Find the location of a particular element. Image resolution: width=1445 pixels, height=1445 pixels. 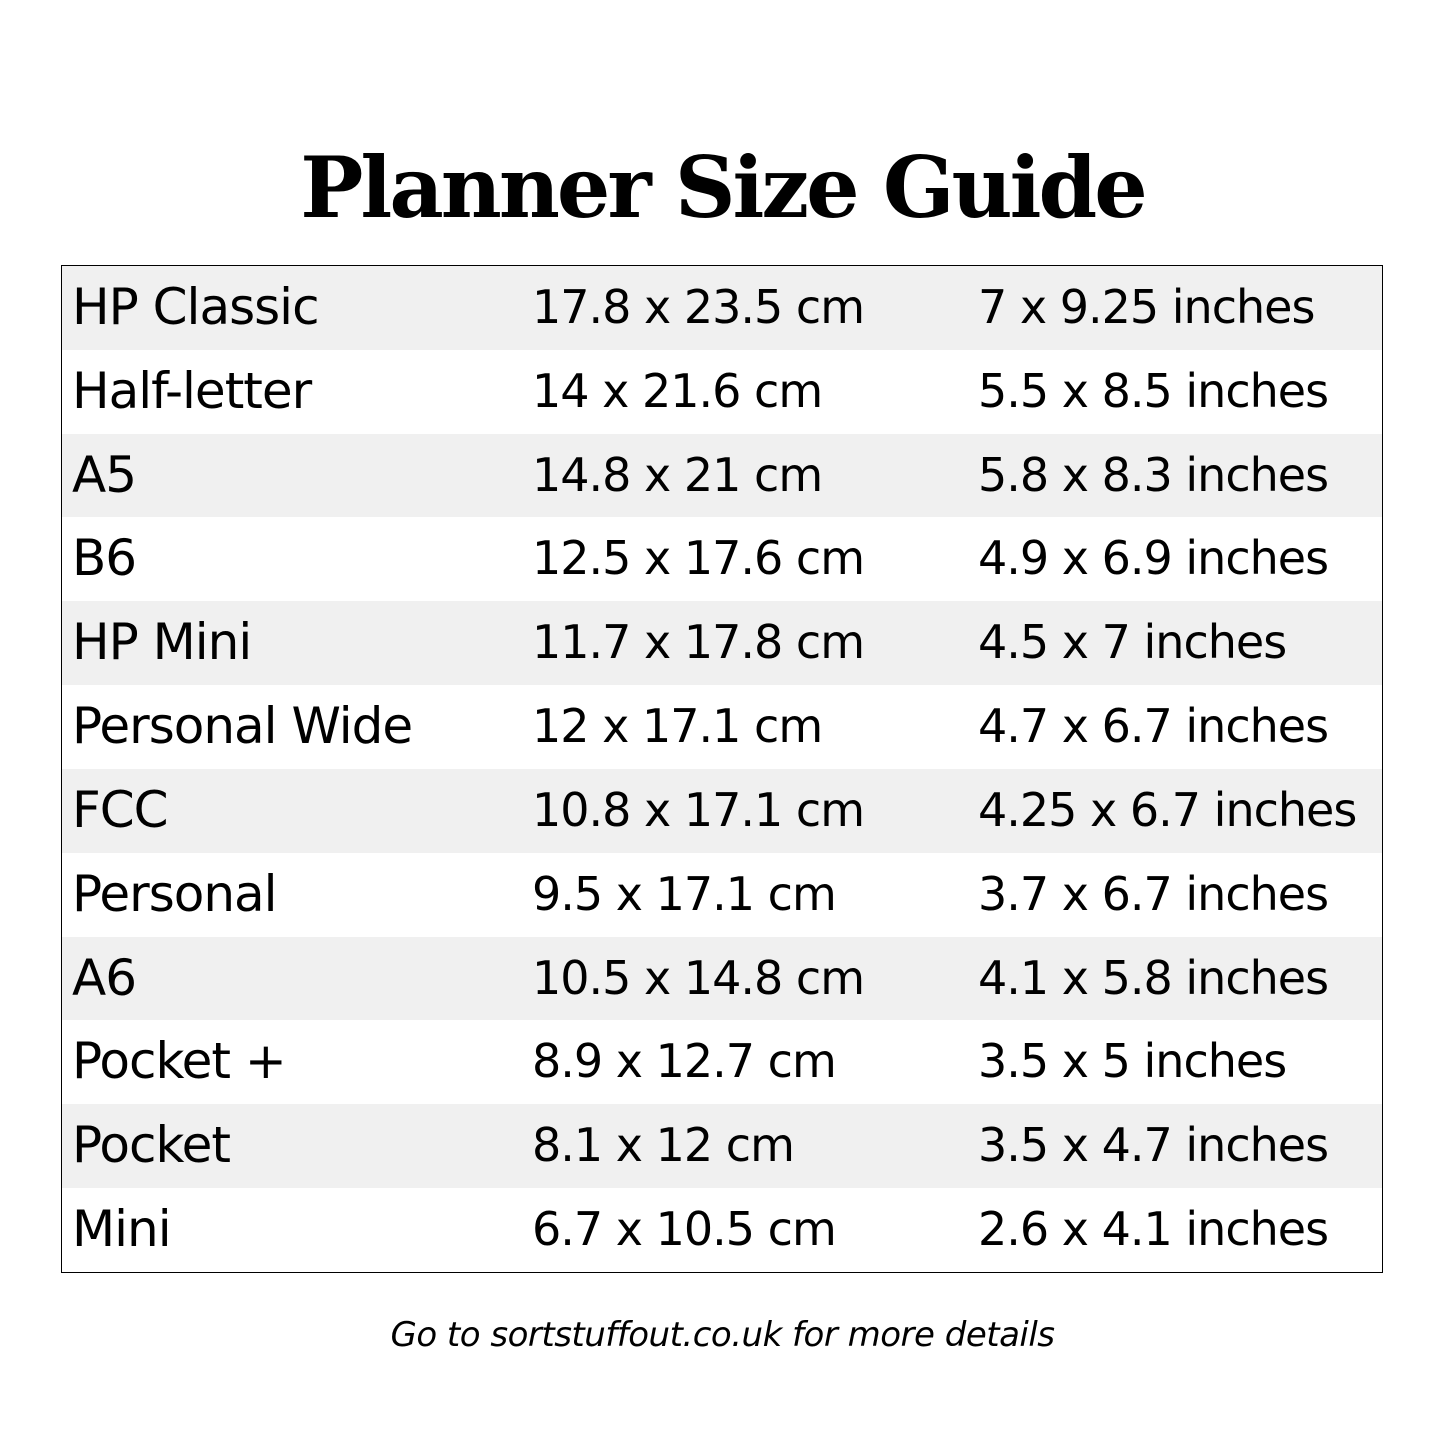

size-name: A5 is located at coordinates (104, 474).